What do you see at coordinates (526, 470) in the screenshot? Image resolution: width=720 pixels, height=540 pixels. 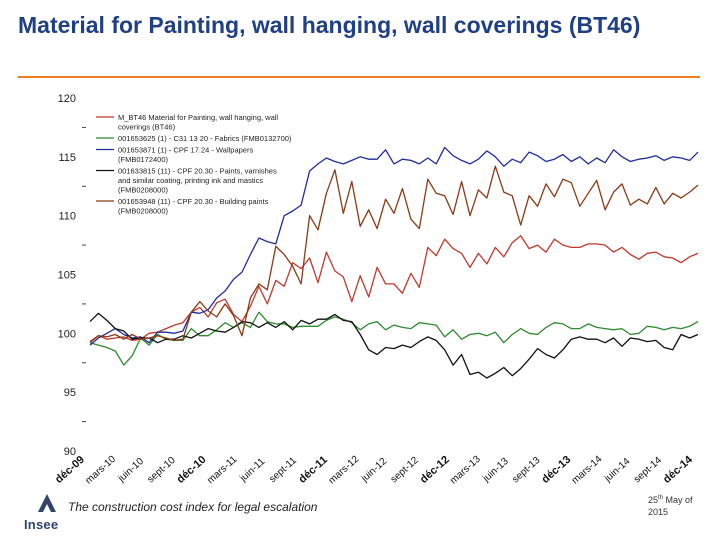 I see `x-tick-label: sept-13` at bounding box center [526, 470].